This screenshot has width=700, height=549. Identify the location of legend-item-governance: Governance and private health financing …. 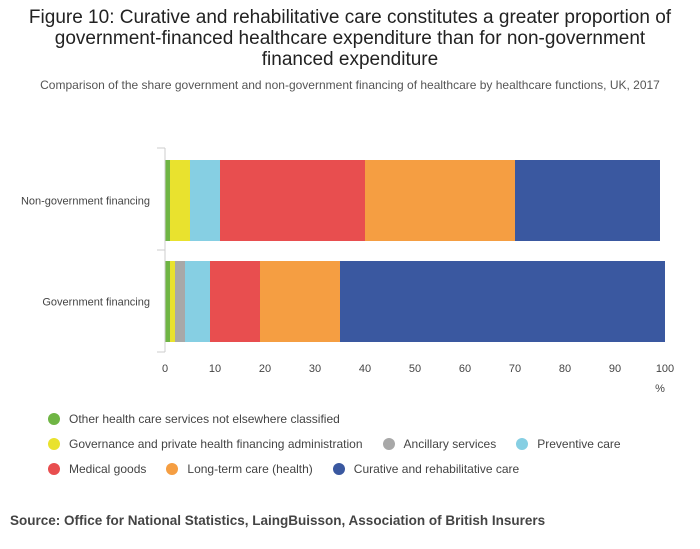
(205, 444).